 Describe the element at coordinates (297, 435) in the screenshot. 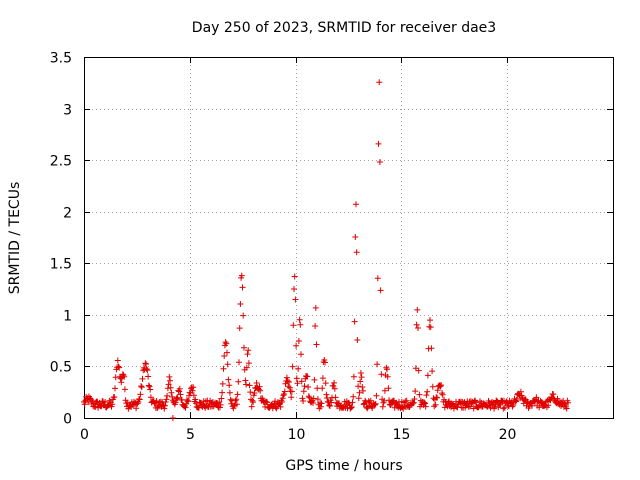

I see `x-tick-label: 10` at that location.